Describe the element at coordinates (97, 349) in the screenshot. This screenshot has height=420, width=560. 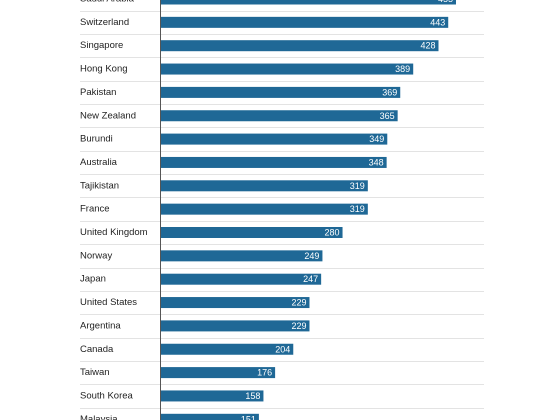
I see `category-label: Canada` at that location.